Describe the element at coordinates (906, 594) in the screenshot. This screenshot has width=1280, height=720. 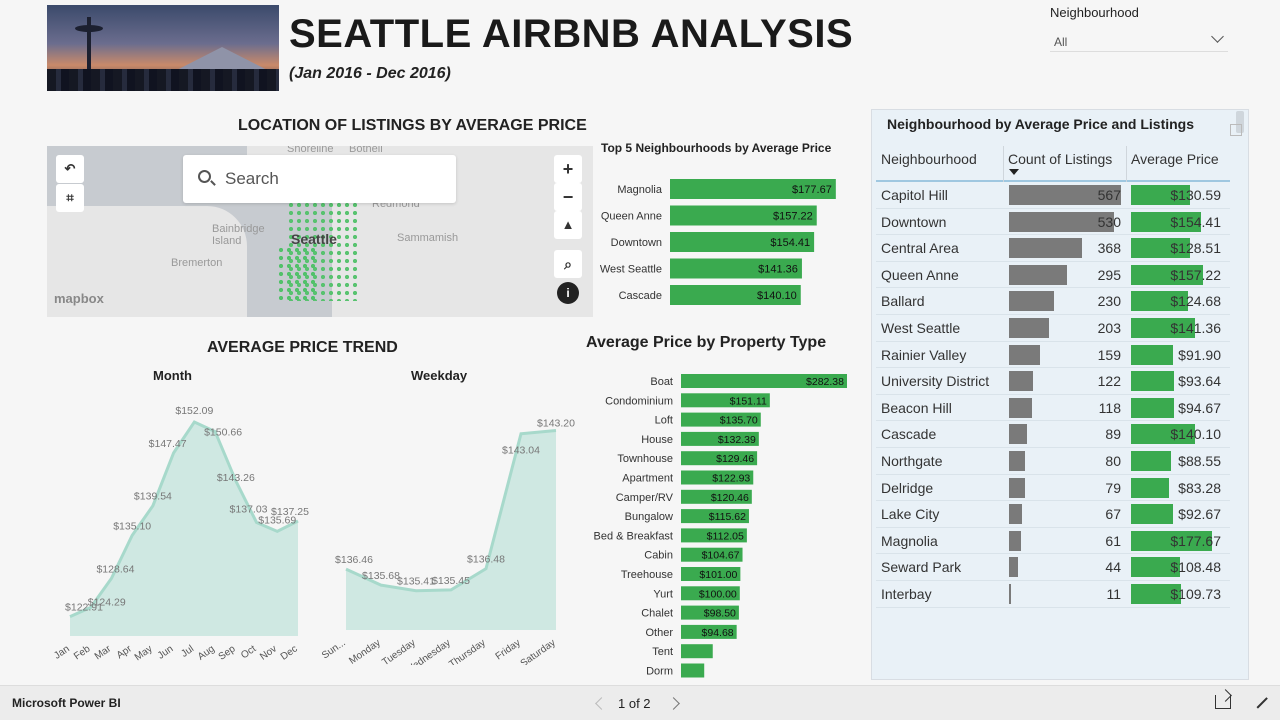
I see `cell-neighbourhood: Interbay` at that location.